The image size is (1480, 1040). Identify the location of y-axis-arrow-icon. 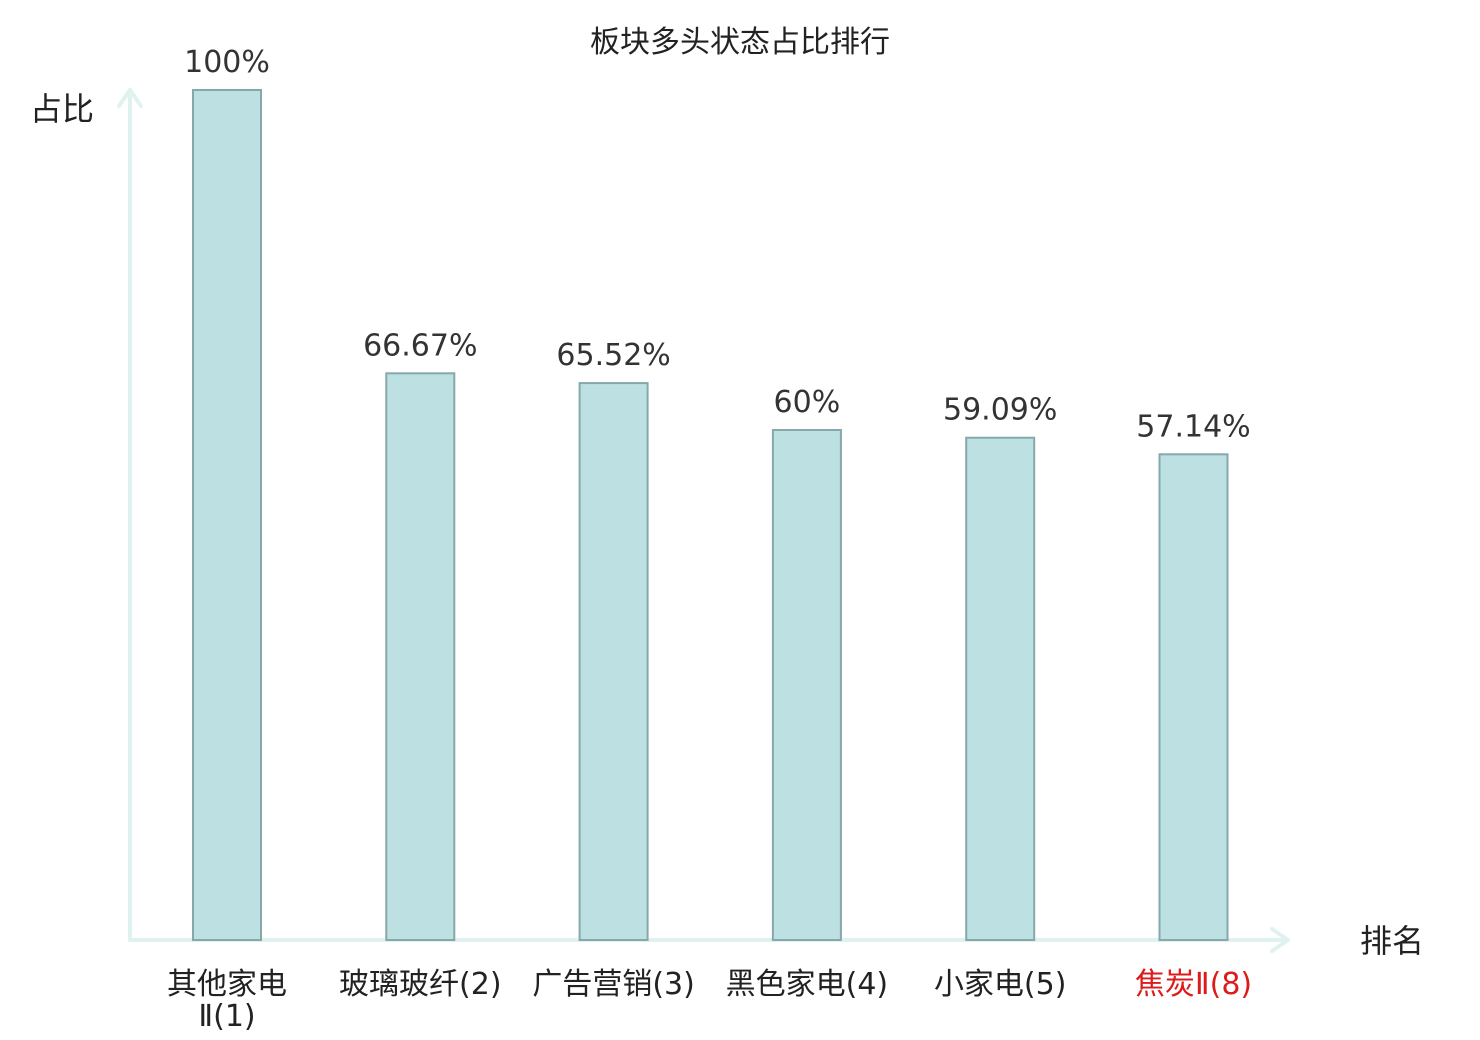
(130, 98).